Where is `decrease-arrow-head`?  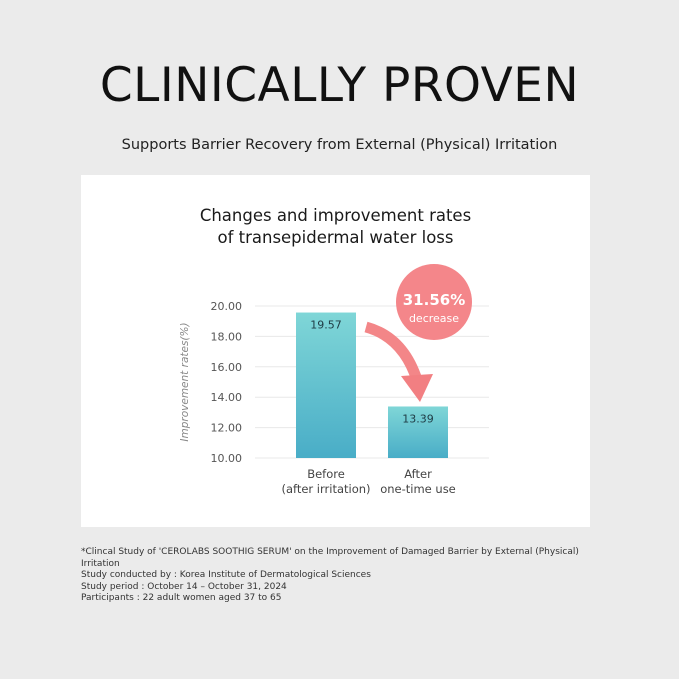
decrease-arrow-head is located at coordinates (417, 388).